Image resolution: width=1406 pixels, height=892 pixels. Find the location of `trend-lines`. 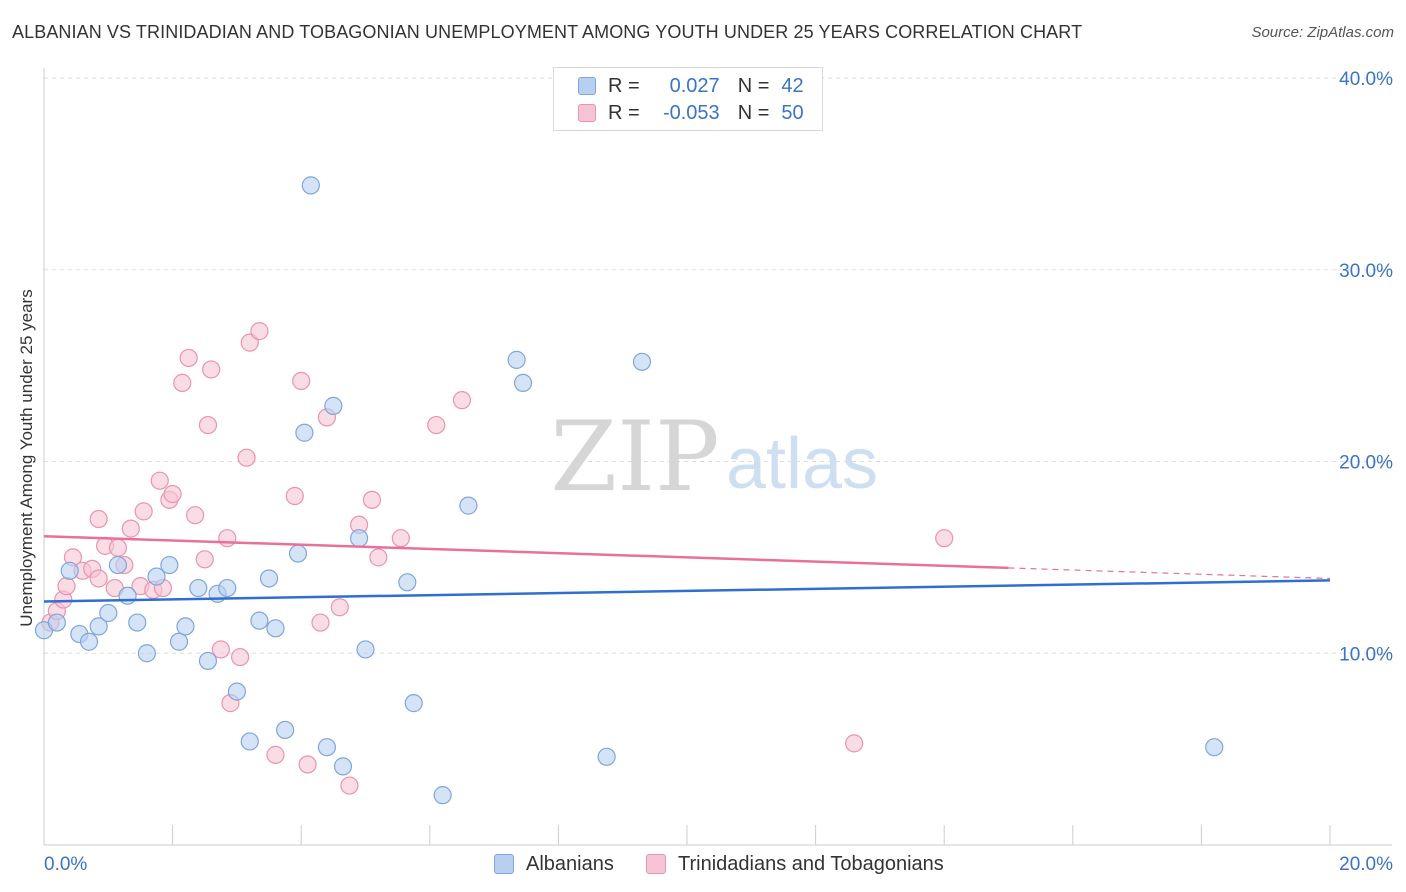

trend-lines is located at coordinates (687, 569).